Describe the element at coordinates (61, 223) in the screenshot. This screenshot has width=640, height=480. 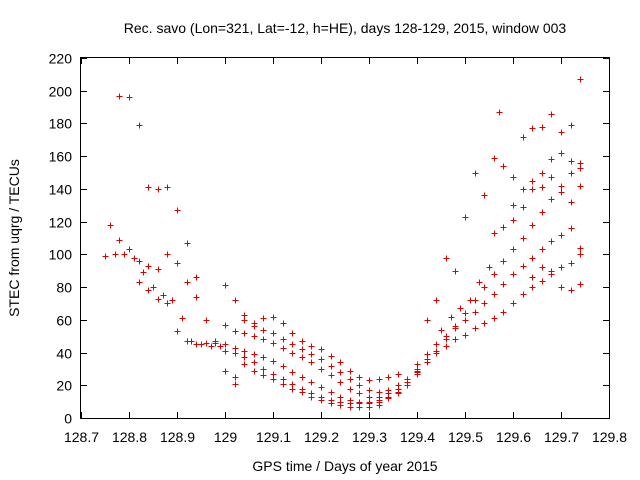
I see `y-tick-label: 120` at that location.